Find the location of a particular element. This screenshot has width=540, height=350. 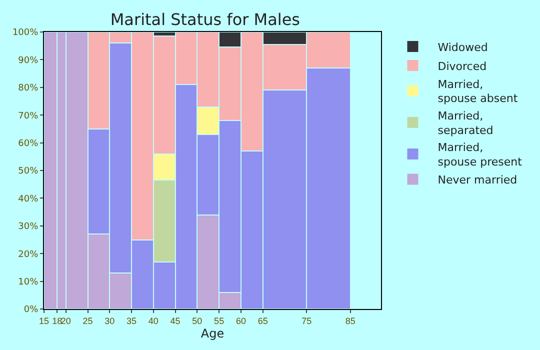

x-tick-label: 55 is located at coordinates (219, 321).